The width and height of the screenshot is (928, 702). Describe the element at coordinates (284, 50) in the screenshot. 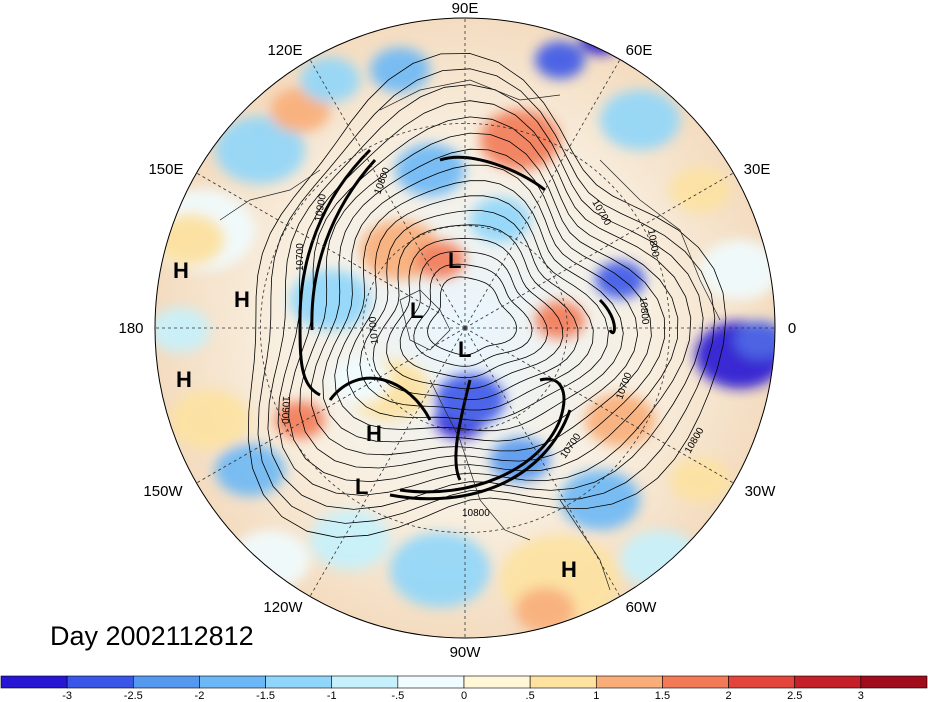

I see `lon-label-120e: 120E` at that location.